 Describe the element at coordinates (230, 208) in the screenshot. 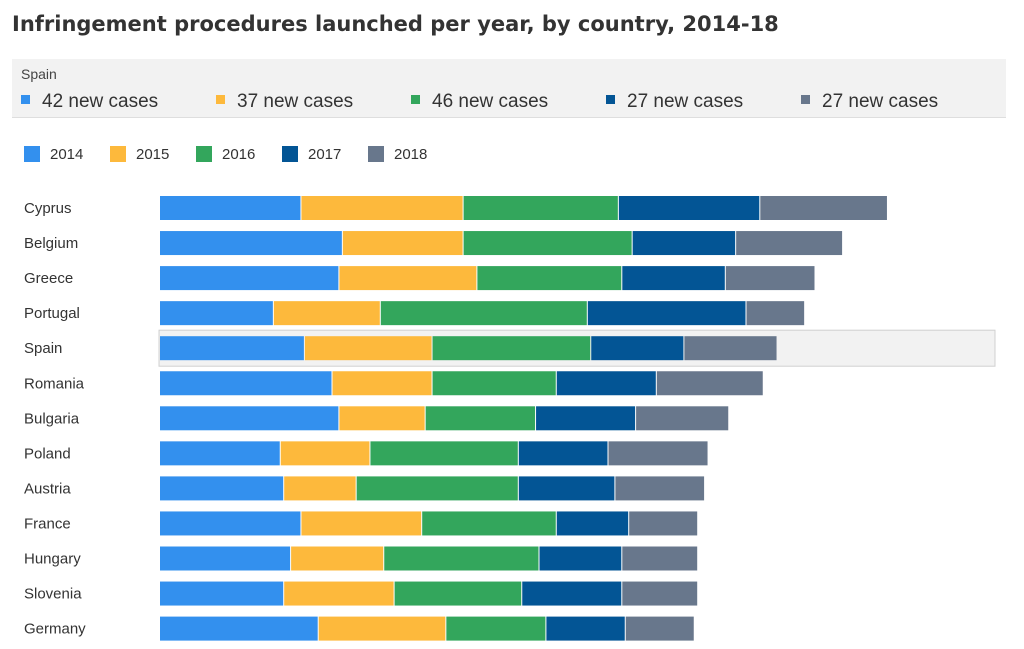

I see `bar-cyprus-2014` at that location.